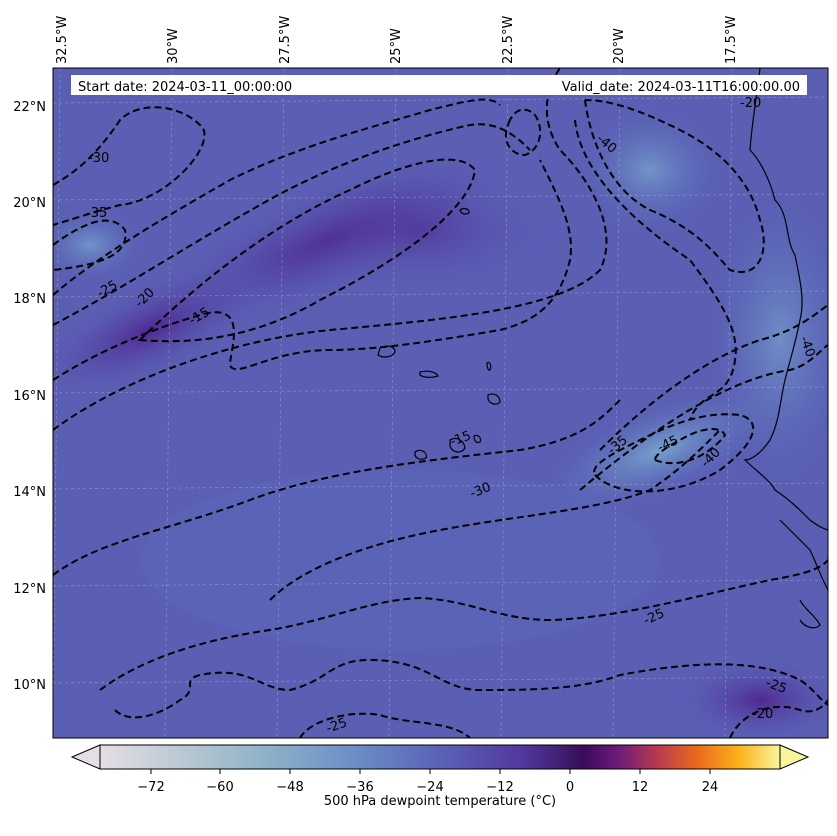 This screenshot has width=837, height=836. I want to click on colorbar-ticks, so click(430, 771).